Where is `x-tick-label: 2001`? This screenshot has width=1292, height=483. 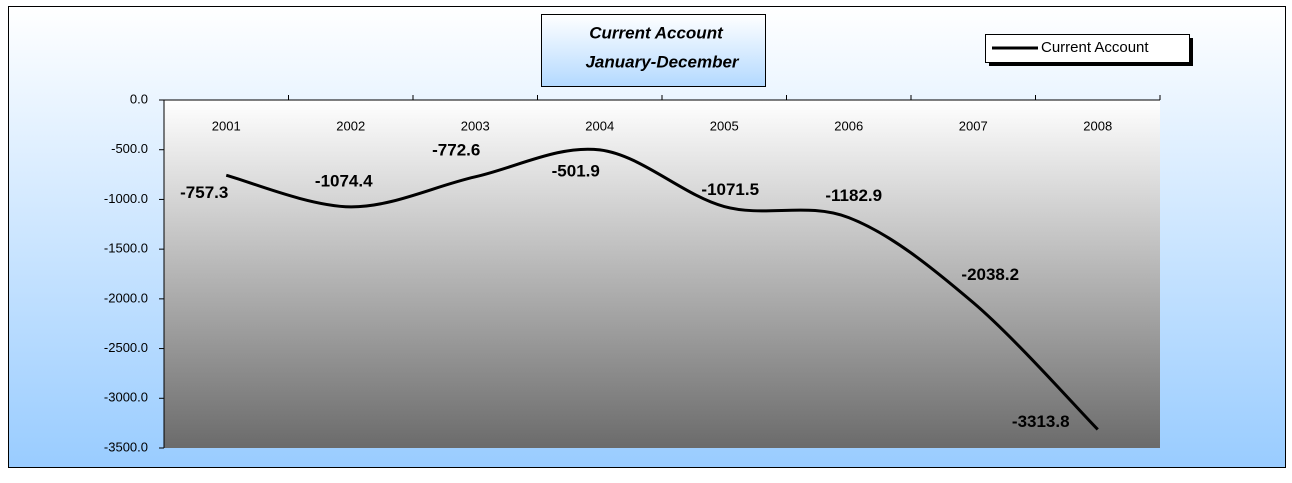
x-tick-label: 2001 is located at coordinates (226, 125).